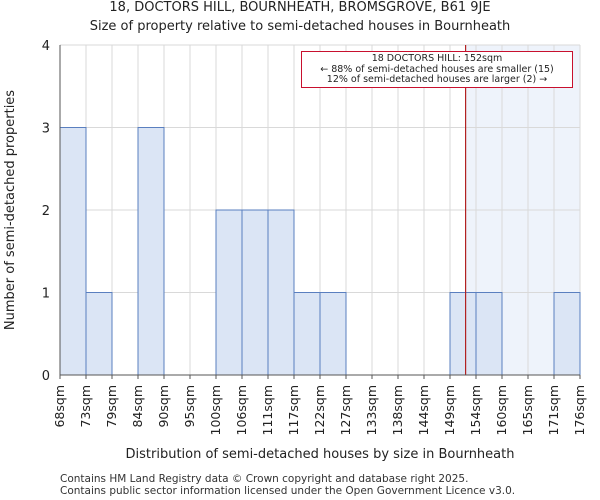 This screenshot has width=600, height=500. I want to click on y-tick-label: 3, so click(46, 129).